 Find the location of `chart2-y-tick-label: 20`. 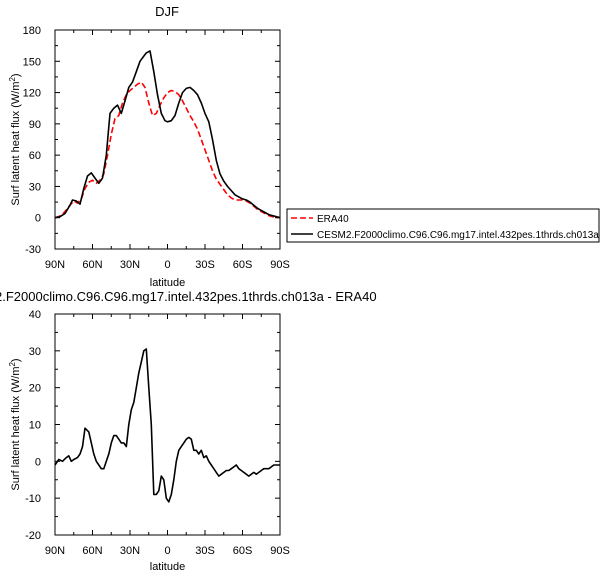

chart2-y-tick-label: 20 is located at coordinates (35, 389).